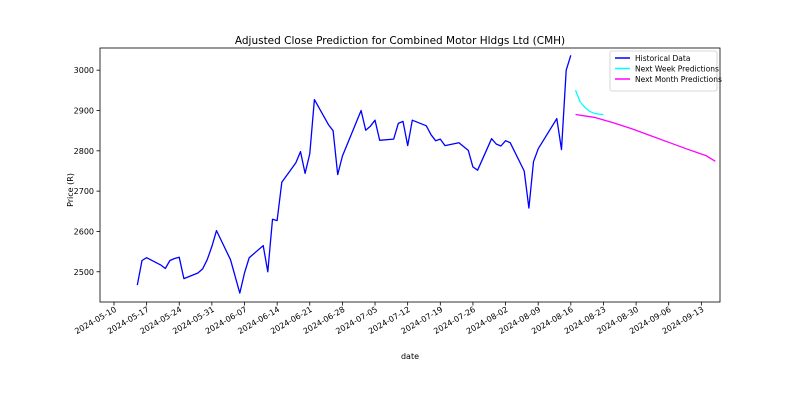 The image size is (800, 404). I want to click on legend-entry: Next Month Predictions, so click(678, 79).